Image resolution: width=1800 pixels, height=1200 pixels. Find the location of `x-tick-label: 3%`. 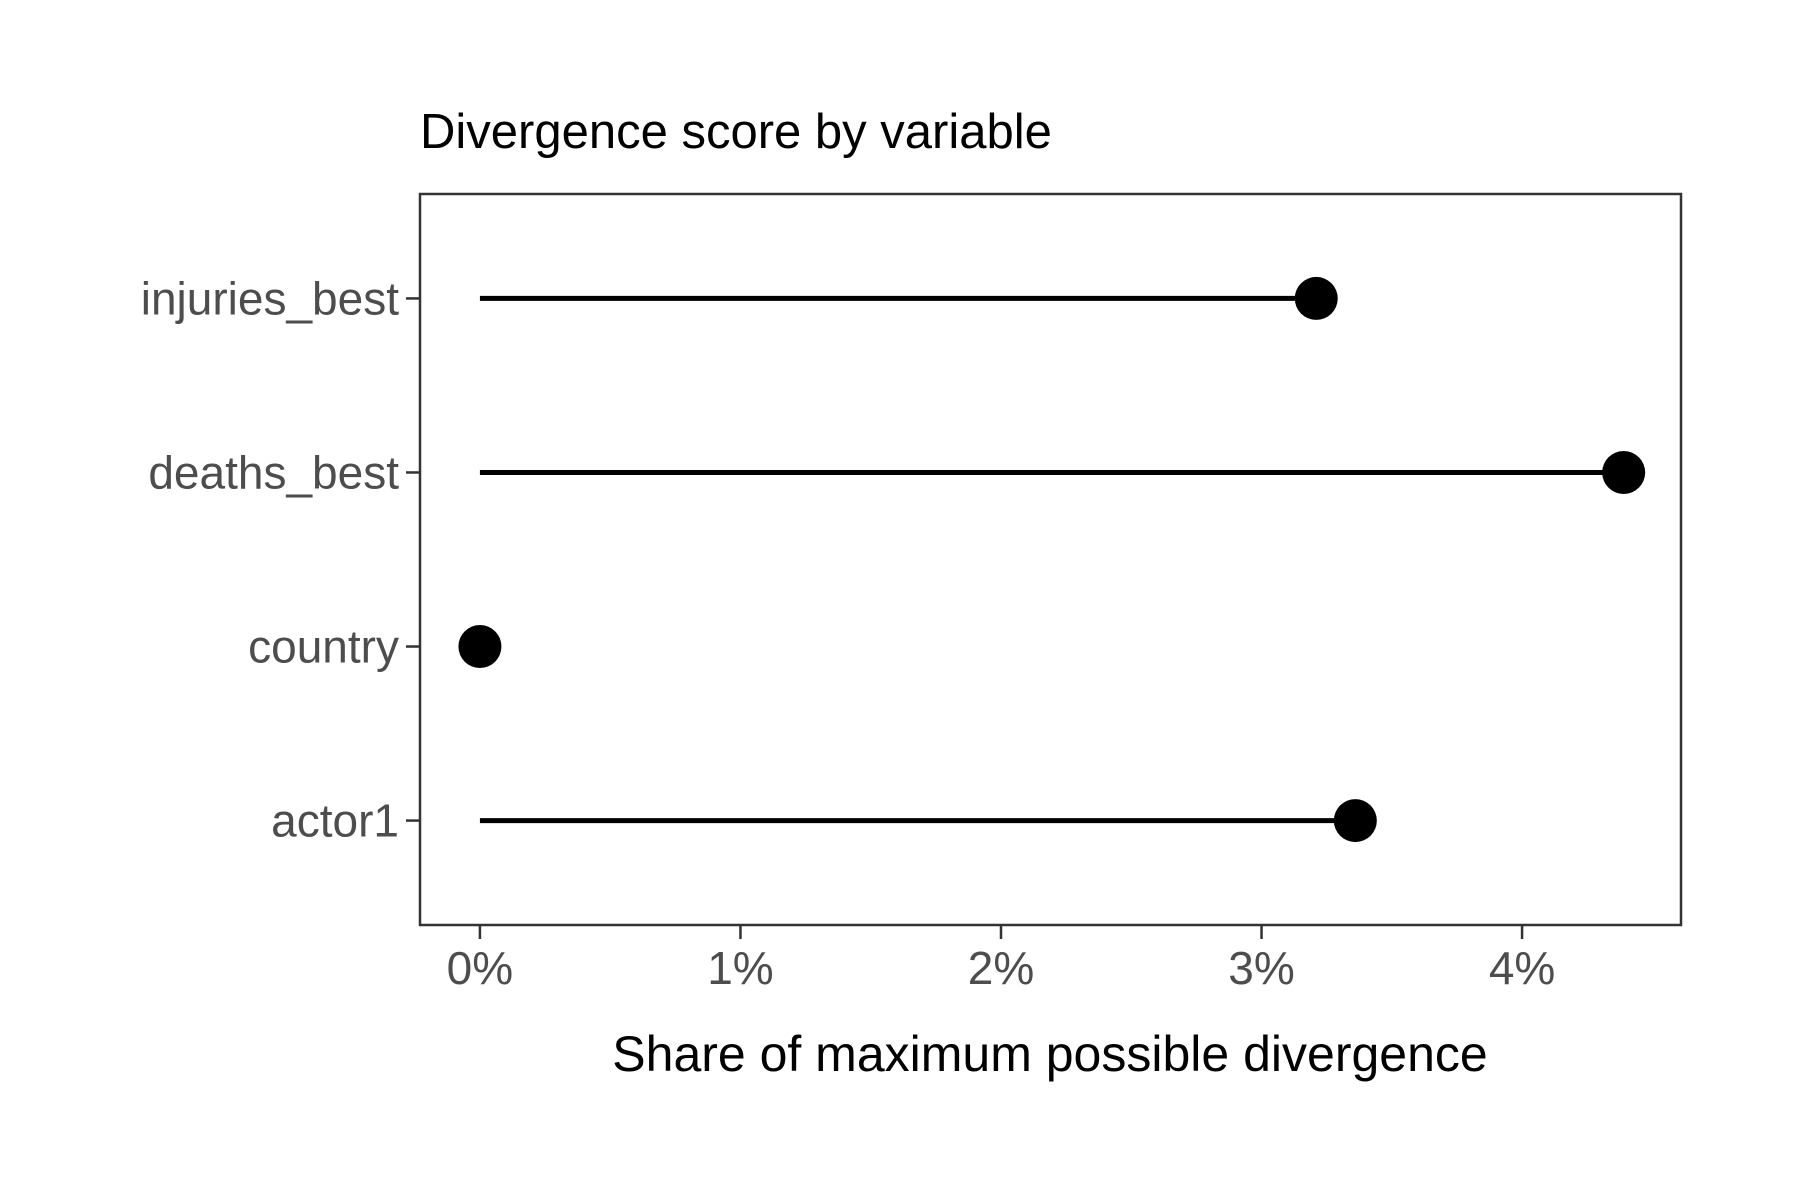

x-tick-label: 3% is located at coordinates (1261, 968).